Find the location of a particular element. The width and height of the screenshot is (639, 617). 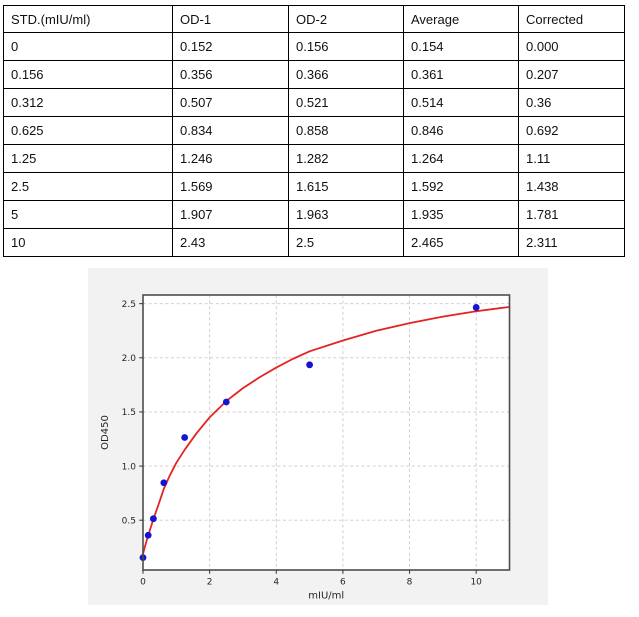

table-row: 0 0.152 0.156 0.154 0.000 is located at coordinates (314, 46).